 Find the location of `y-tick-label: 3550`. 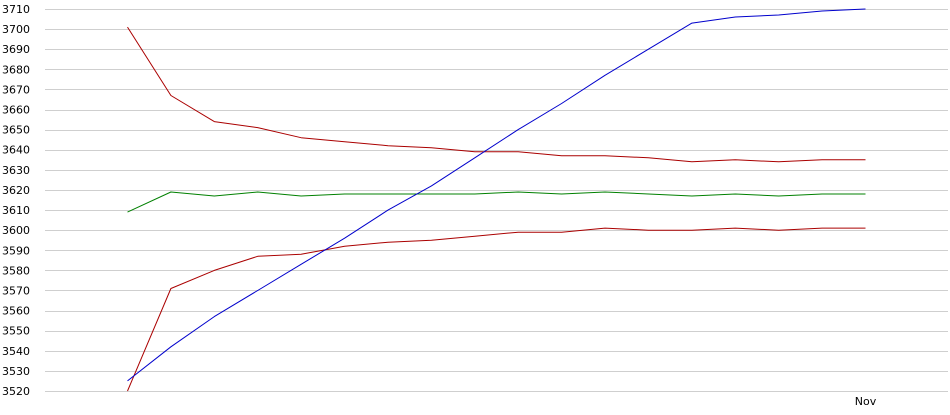

y-tick-label: 3550 is located at coordinates (16, 331).